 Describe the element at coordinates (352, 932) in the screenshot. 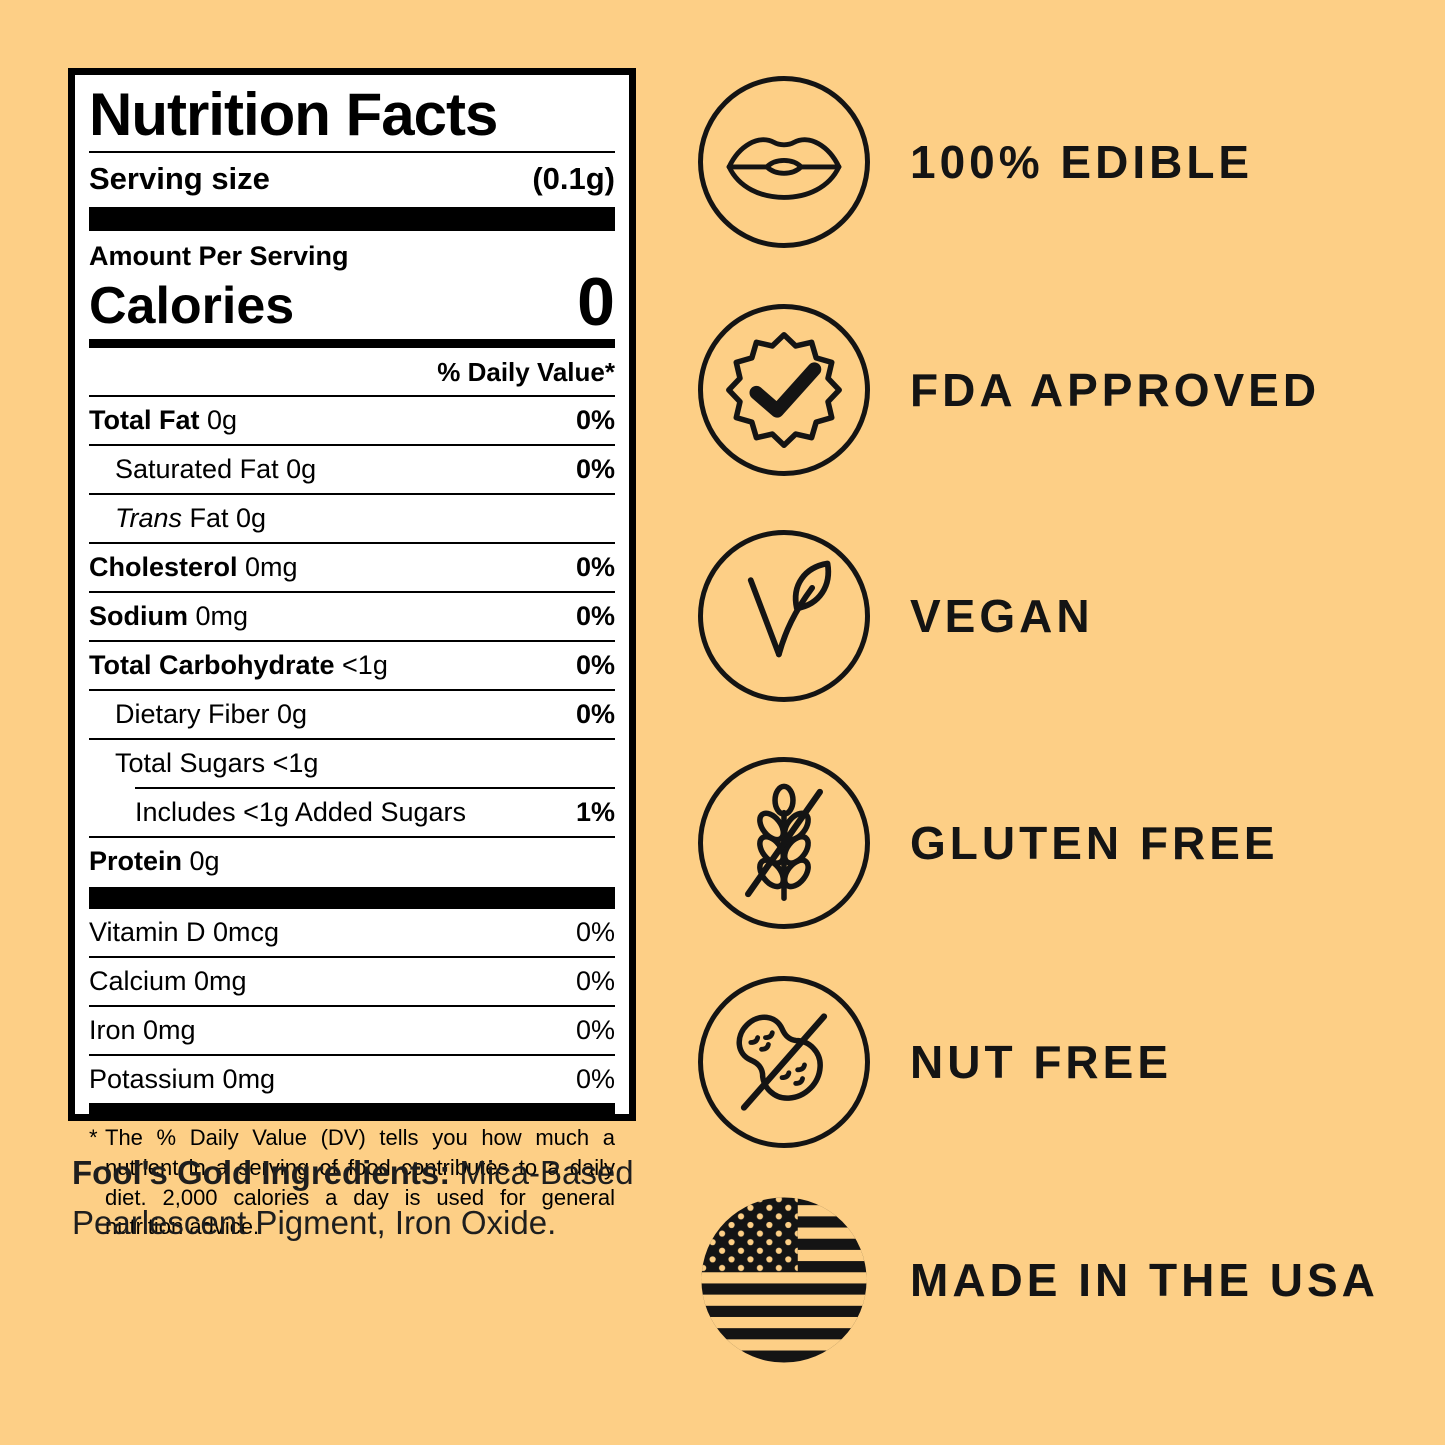

I see `table-row-vitamin-d: Vitamin D 0mcg 0%` at that location.